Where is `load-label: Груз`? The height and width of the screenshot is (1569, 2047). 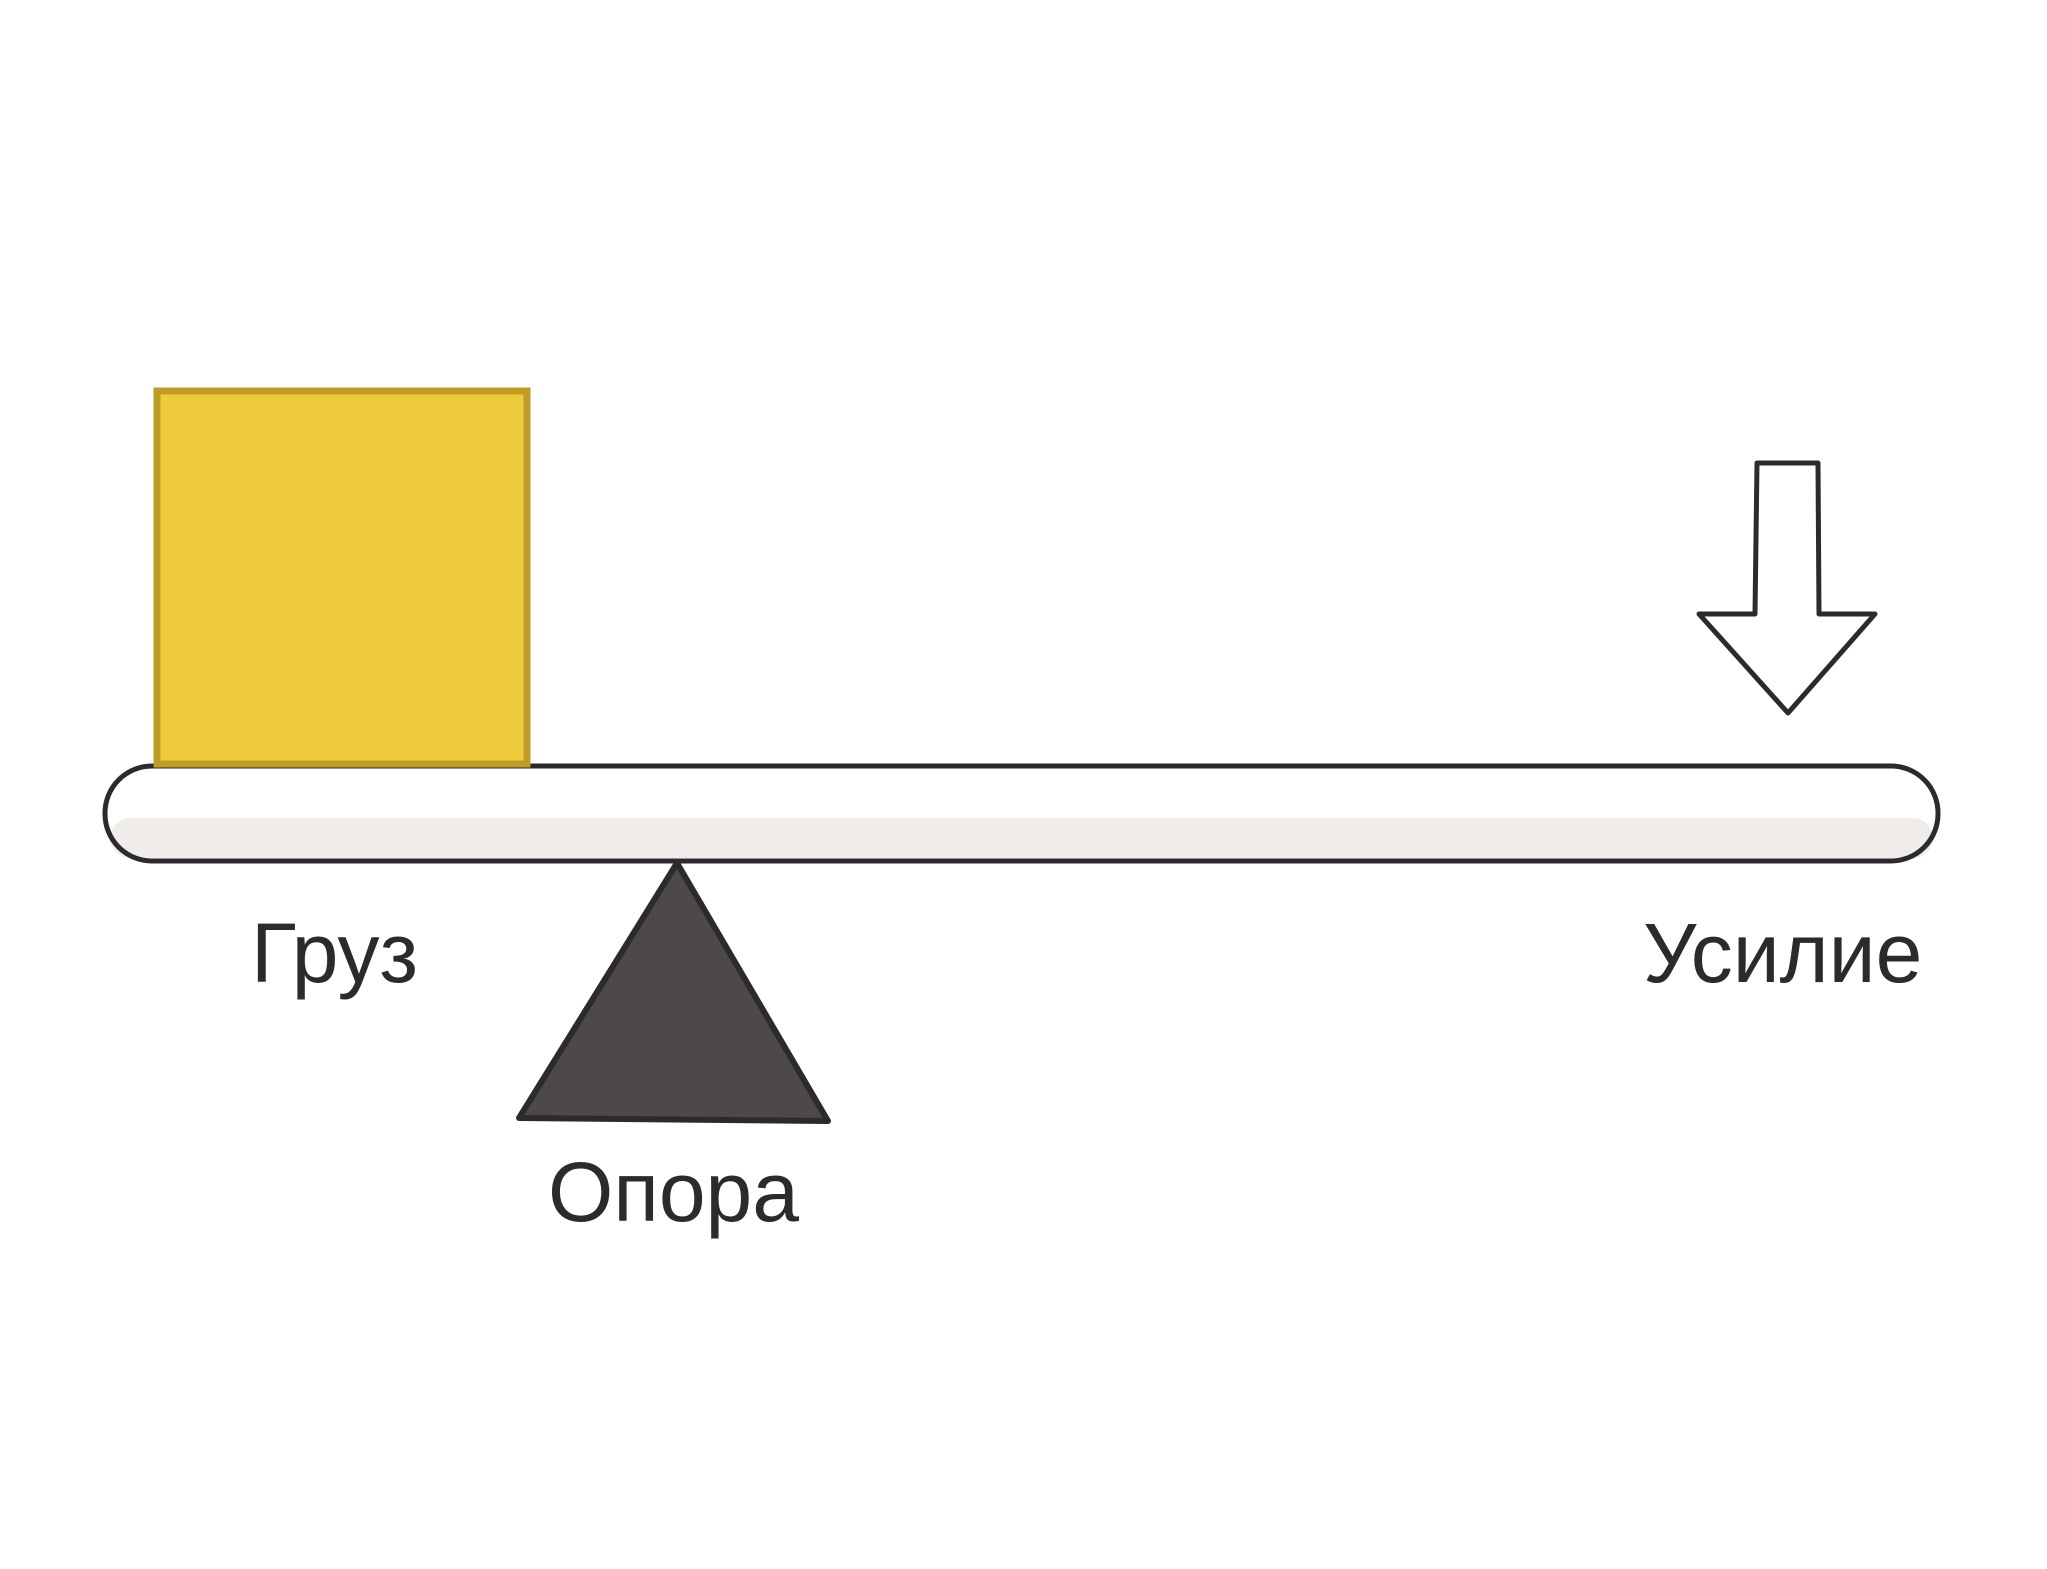 load-label: Груз is located at coordinates (334, 953).